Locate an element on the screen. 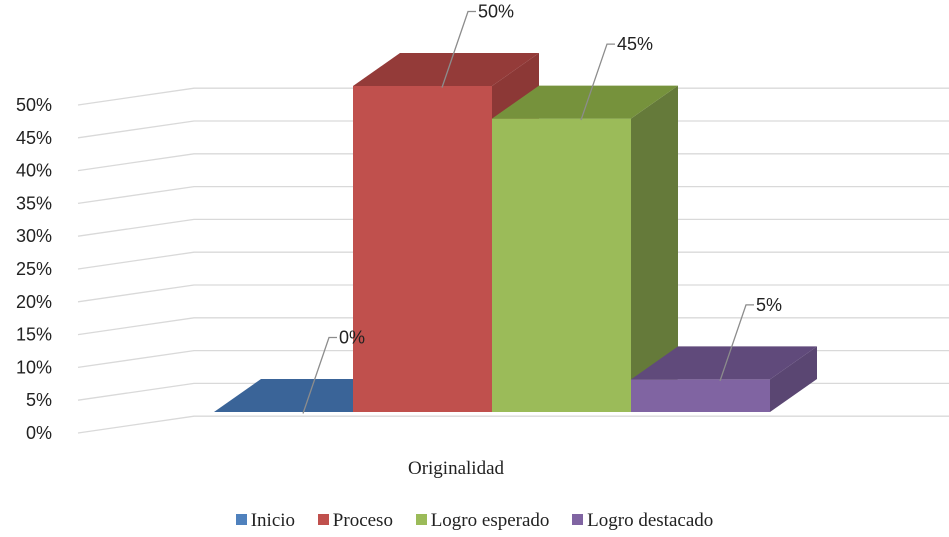 The image size is (949, 537). y-tick-label: 45% is located at coordinates (34, 138).